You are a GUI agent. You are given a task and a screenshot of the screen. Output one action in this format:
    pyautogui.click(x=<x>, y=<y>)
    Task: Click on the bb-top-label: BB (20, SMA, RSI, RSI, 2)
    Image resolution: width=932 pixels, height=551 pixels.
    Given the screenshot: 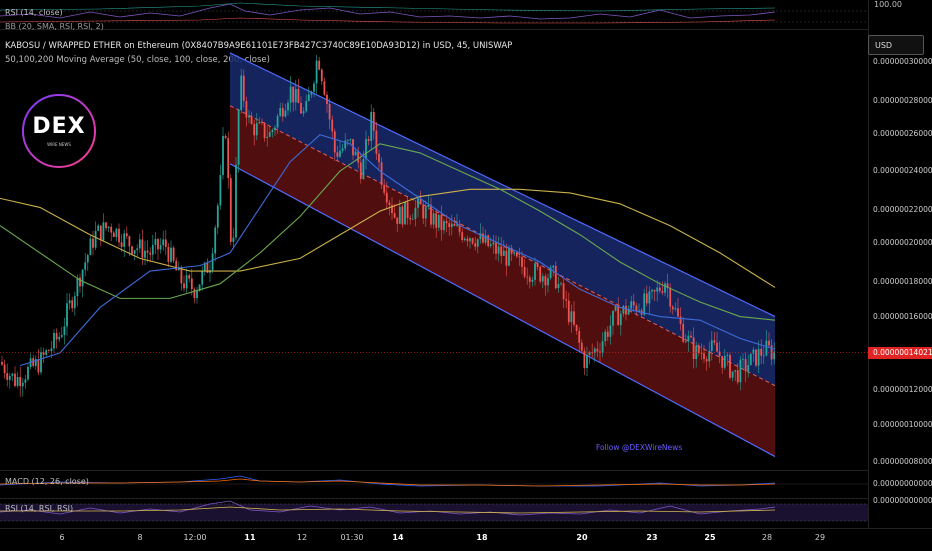 What is the action you would take?
    pyautogui.click(x=54, y=26)
    